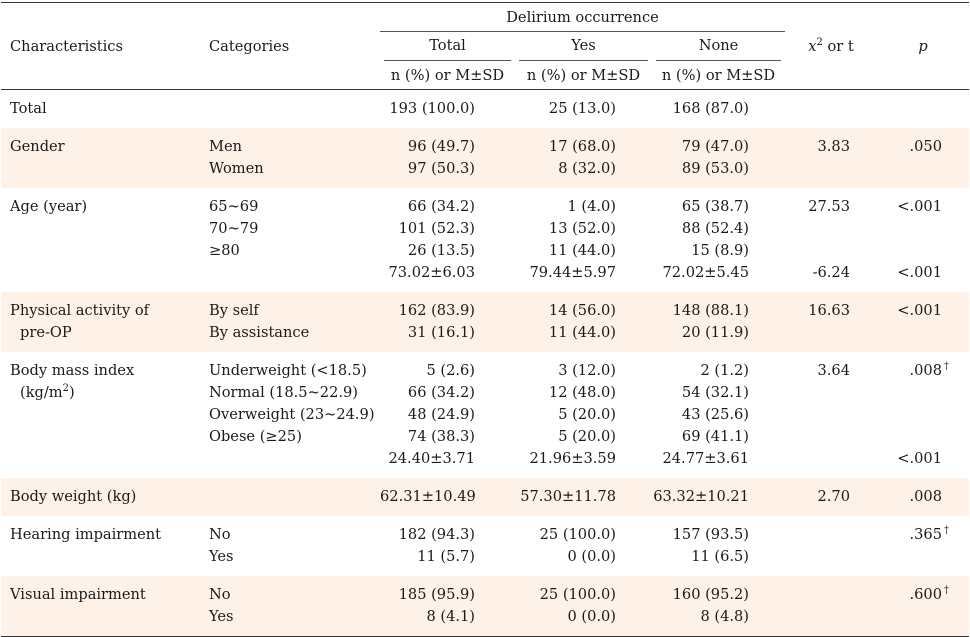 This screenshot has width=970, height=637. I want to click on yes-value: 25 (13.0), so click(583, 109).